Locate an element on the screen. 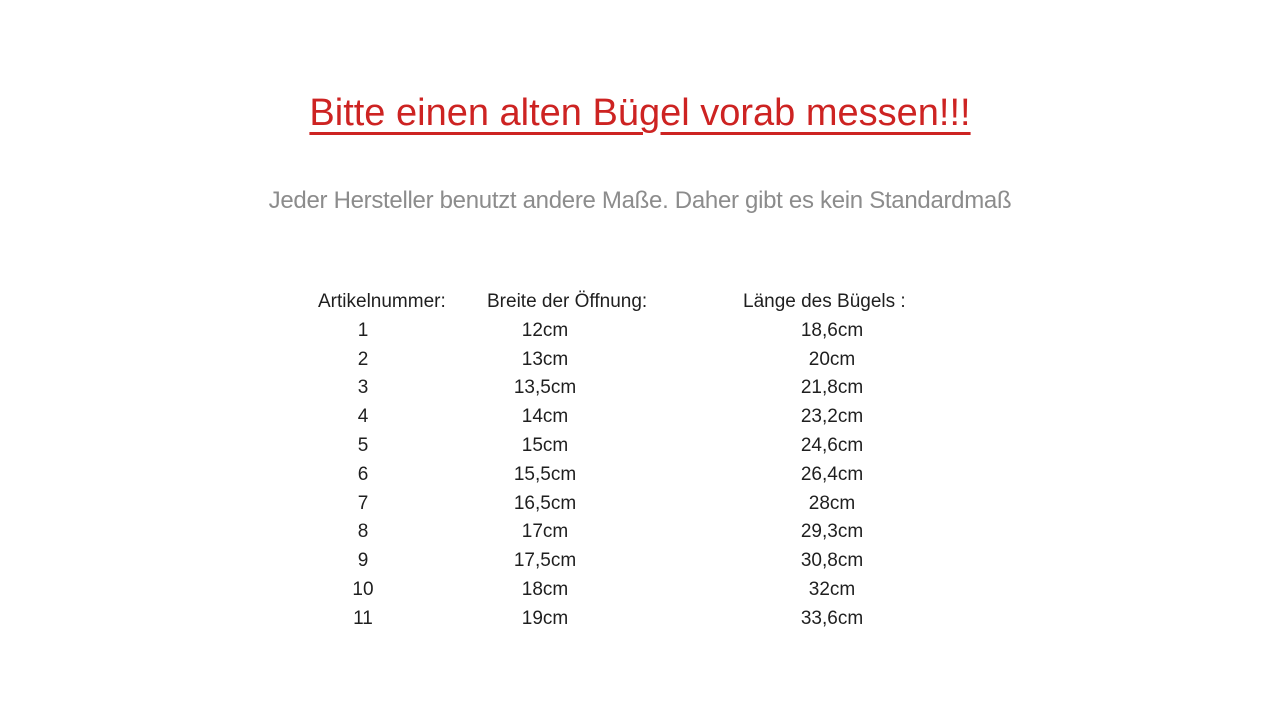 This screenshot has height=720, width=1280. cell-opening-width: 13,5cm is located at coordinates (545, 388).